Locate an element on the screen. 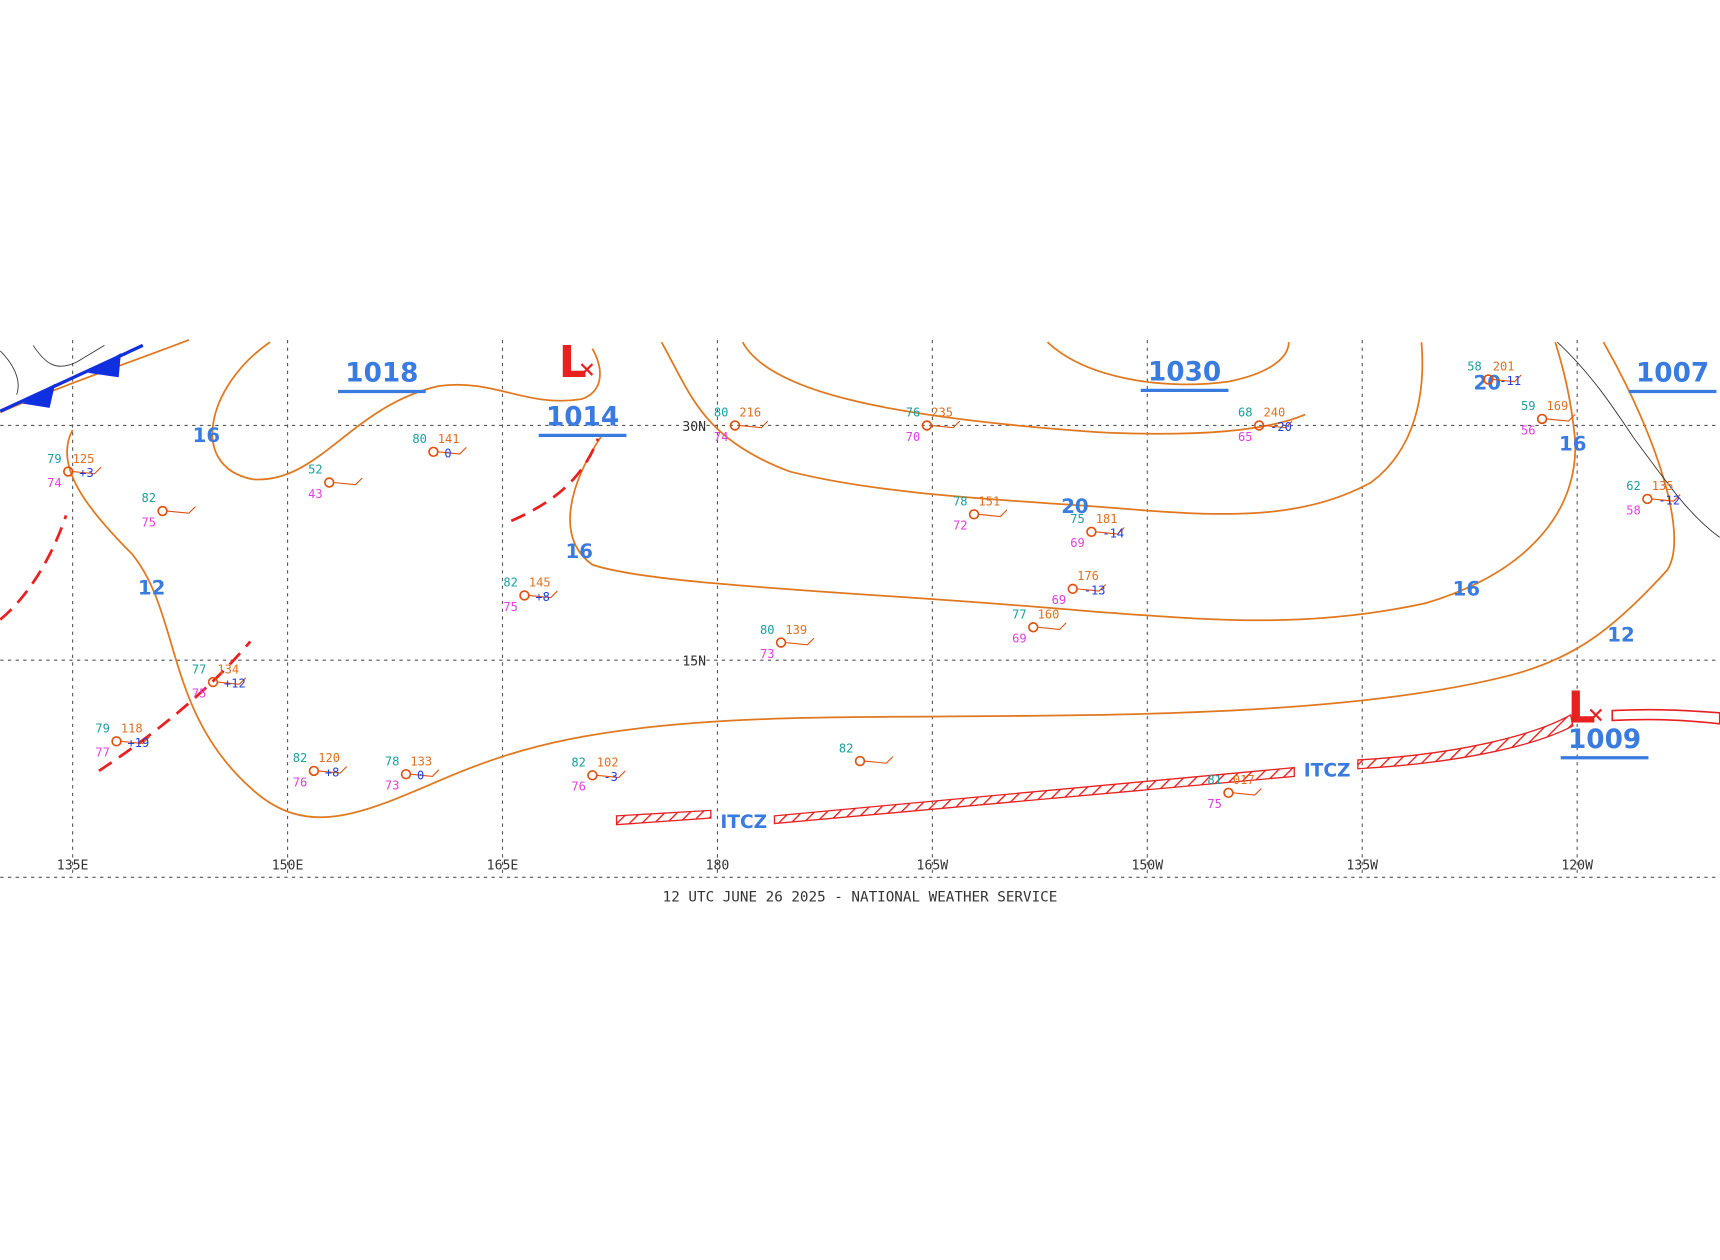  dewpoint: 69 is located at coordinates (1059, 600).